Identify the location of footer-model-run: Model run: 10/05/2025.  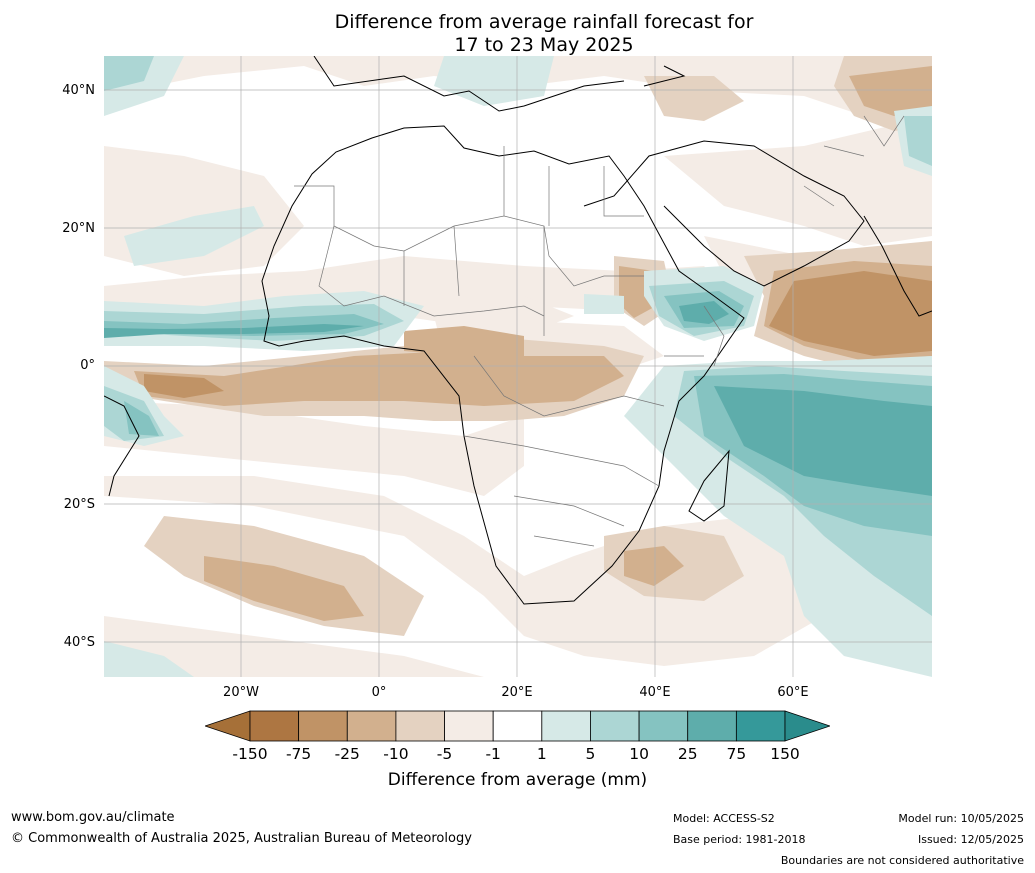
(961, 818).